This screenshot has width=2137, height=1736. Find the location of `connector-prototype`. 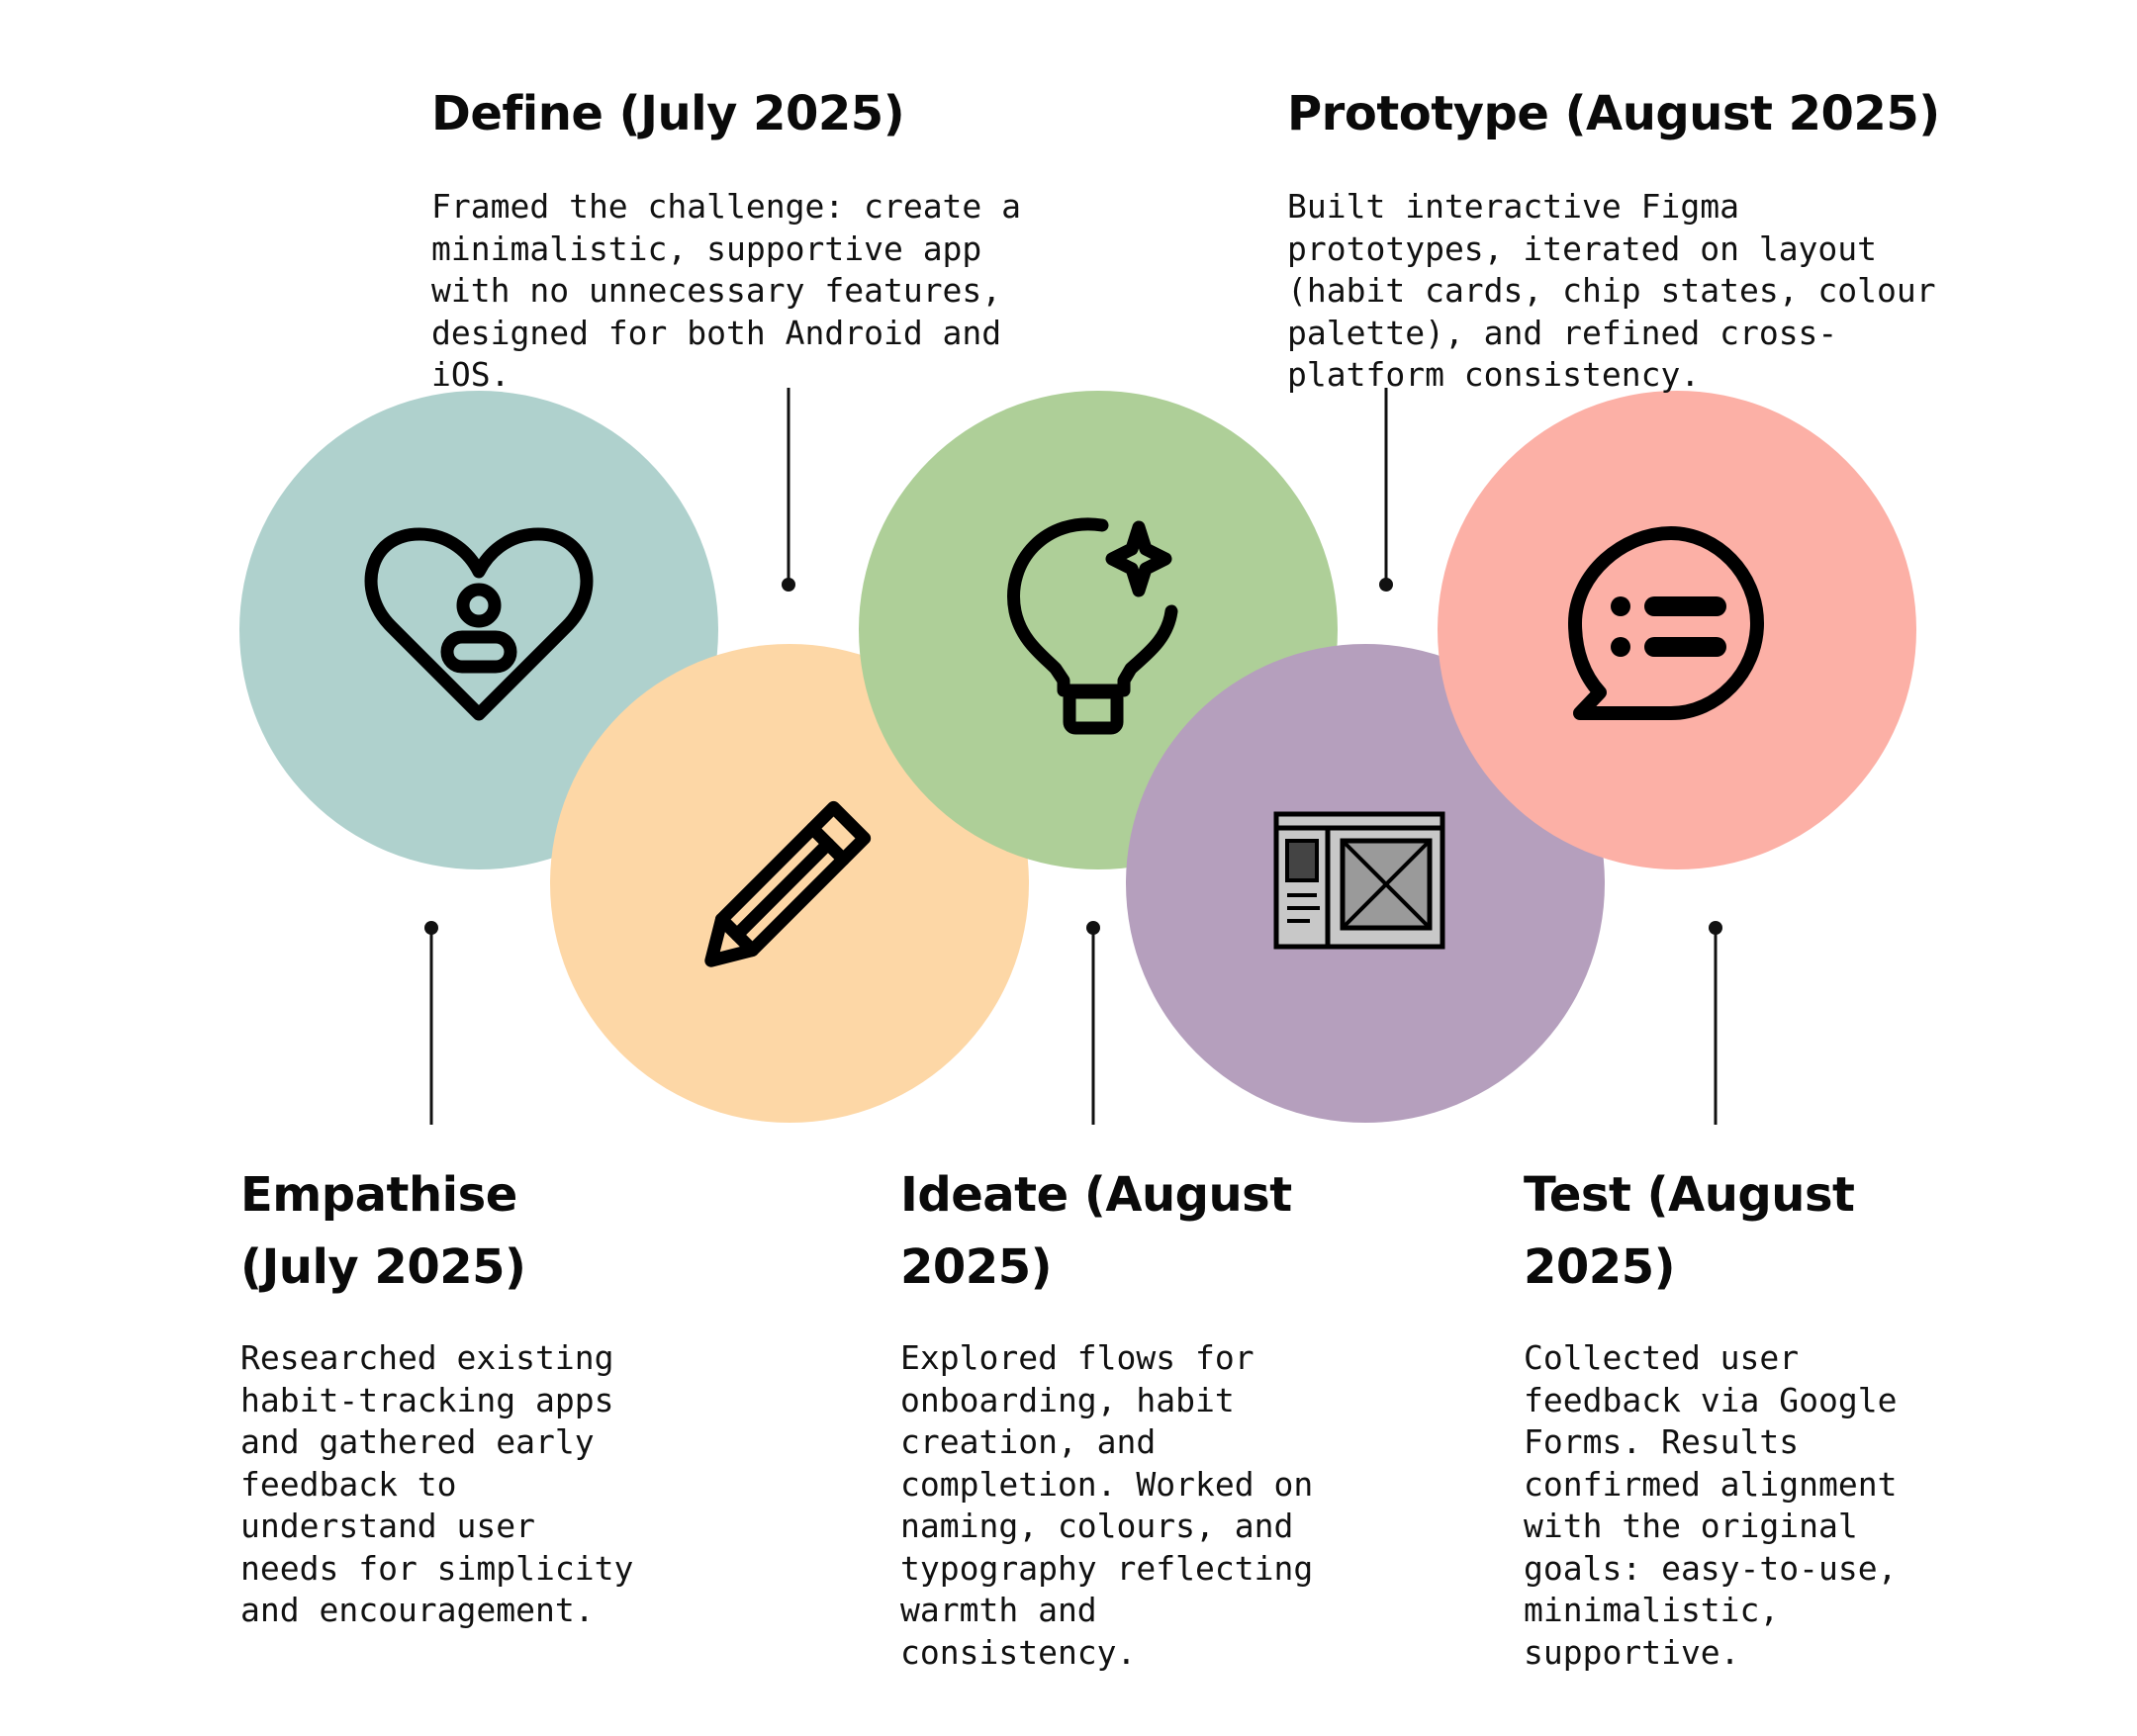

connector-prototype is located at coordinates (1386, 490).